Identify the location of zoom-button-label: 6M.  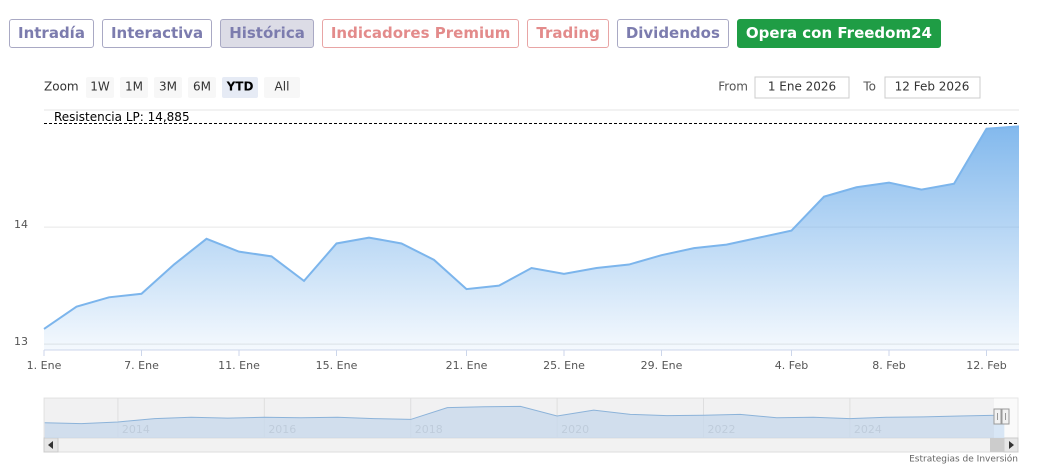
(202, 87).